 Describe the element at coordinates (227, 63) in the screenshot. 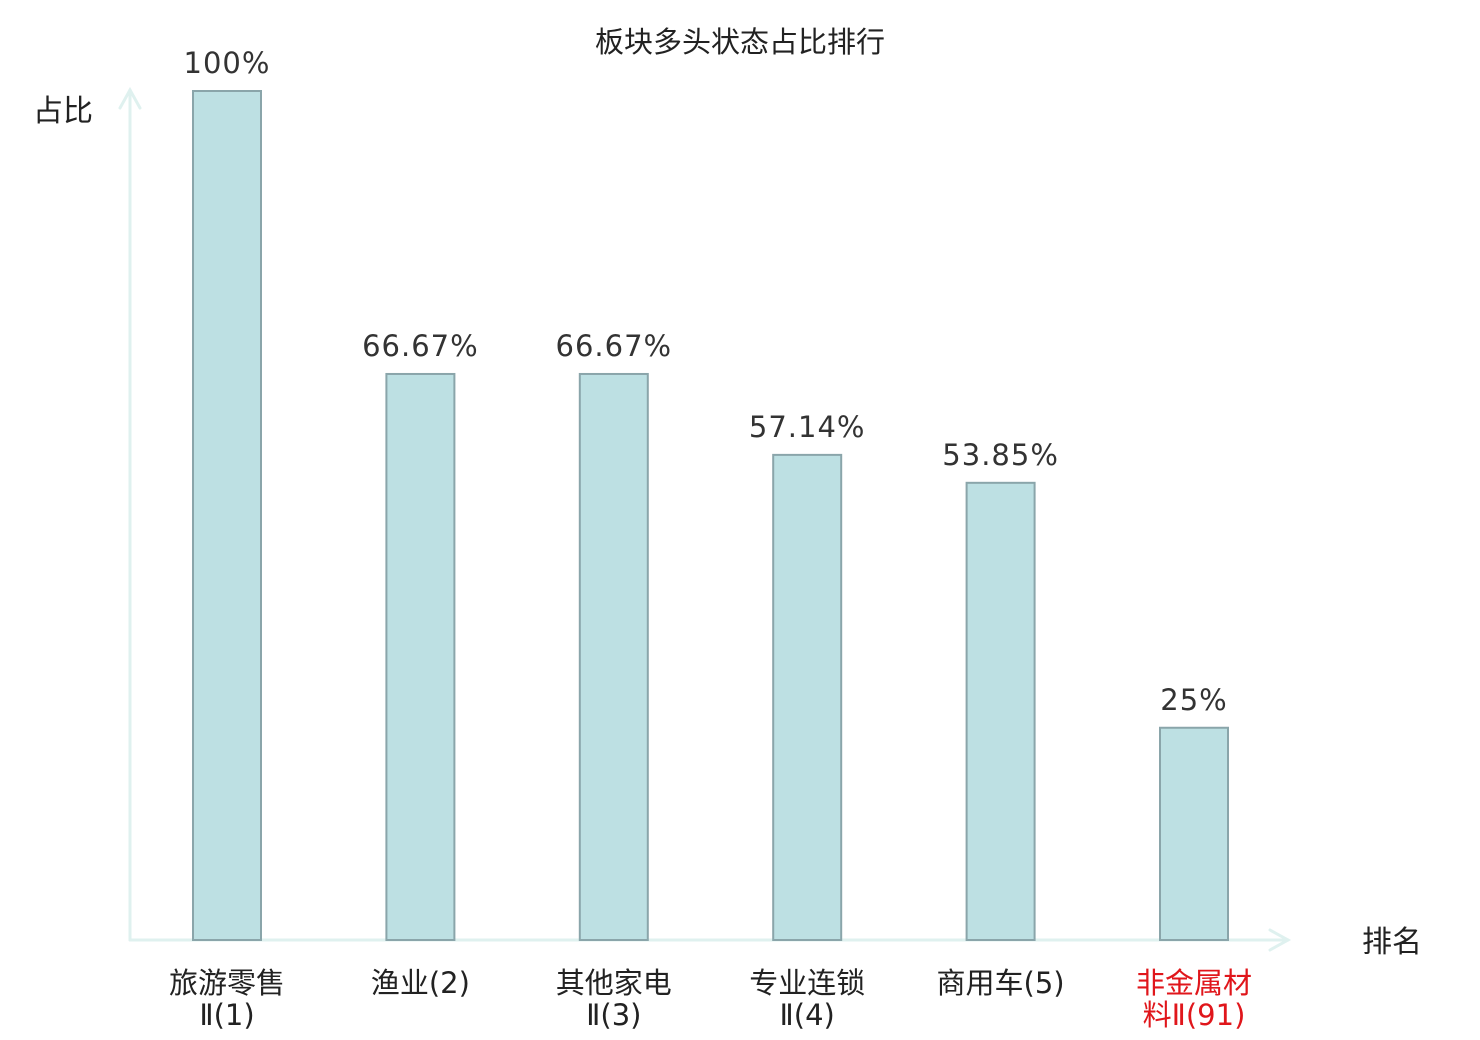

I see `bar-value-label: 100%` at that location.